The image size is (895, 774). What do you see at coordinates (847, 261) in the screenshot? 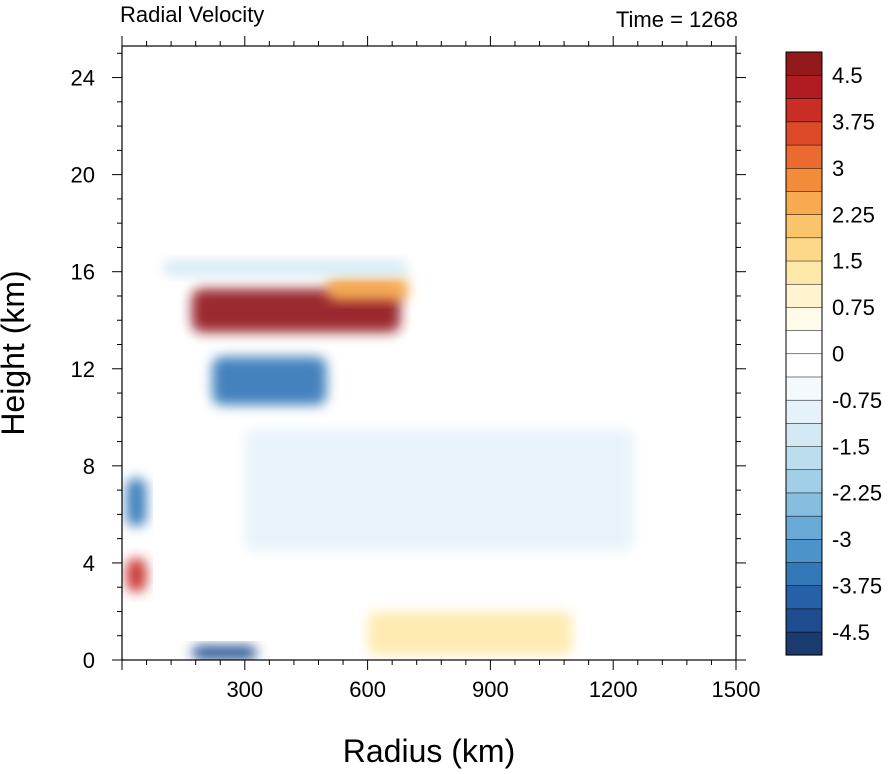
I see `colorbar-tick-label: 1.5` at bounding box center [847, 261].